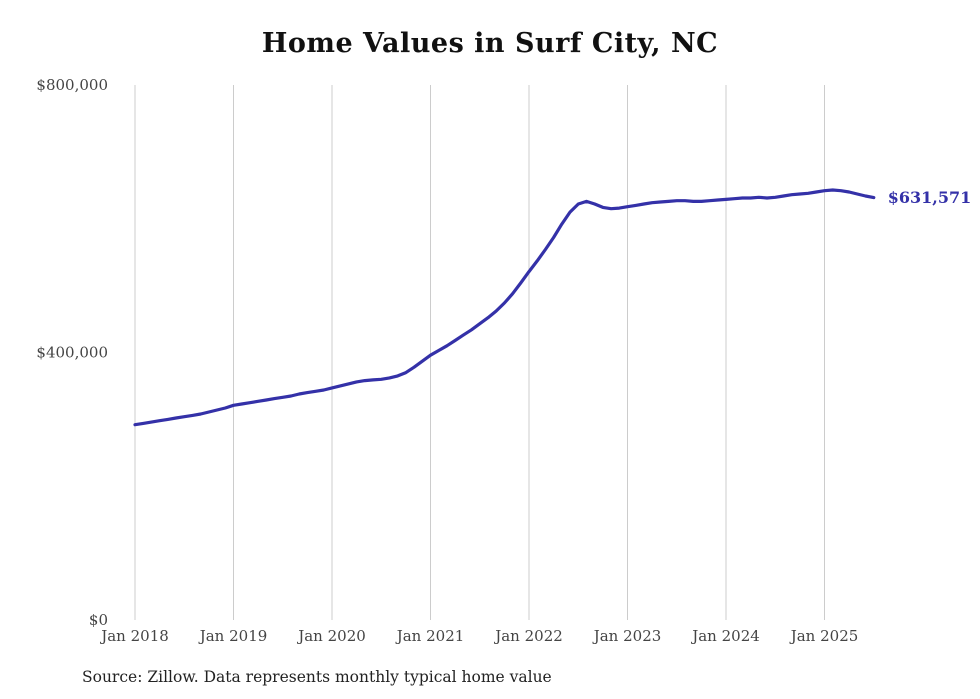 The height and width of the screenshot is (699, 980). Describe the element at coordinates (331, 636) in the screenshot. I see `x-axis-label: Jan 2020` at that location.